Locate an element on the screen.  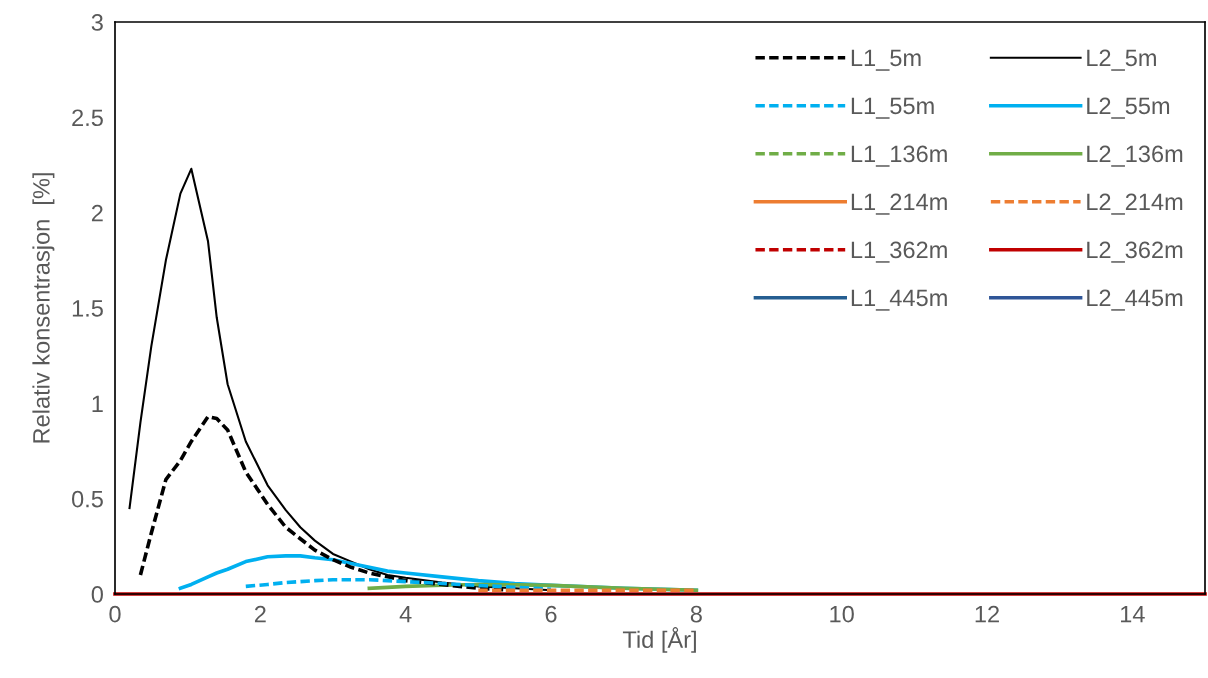
y-tick-label: 2 is located at coordinates (97, 213).